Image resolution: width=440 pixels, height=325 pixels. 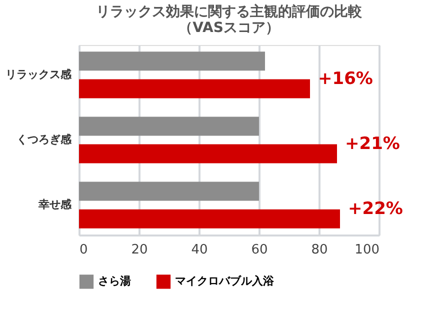 What do you see at coordinates (372, 144) in the screenshot?
I see `annotation: +21%` at bounding box center [372, 144].